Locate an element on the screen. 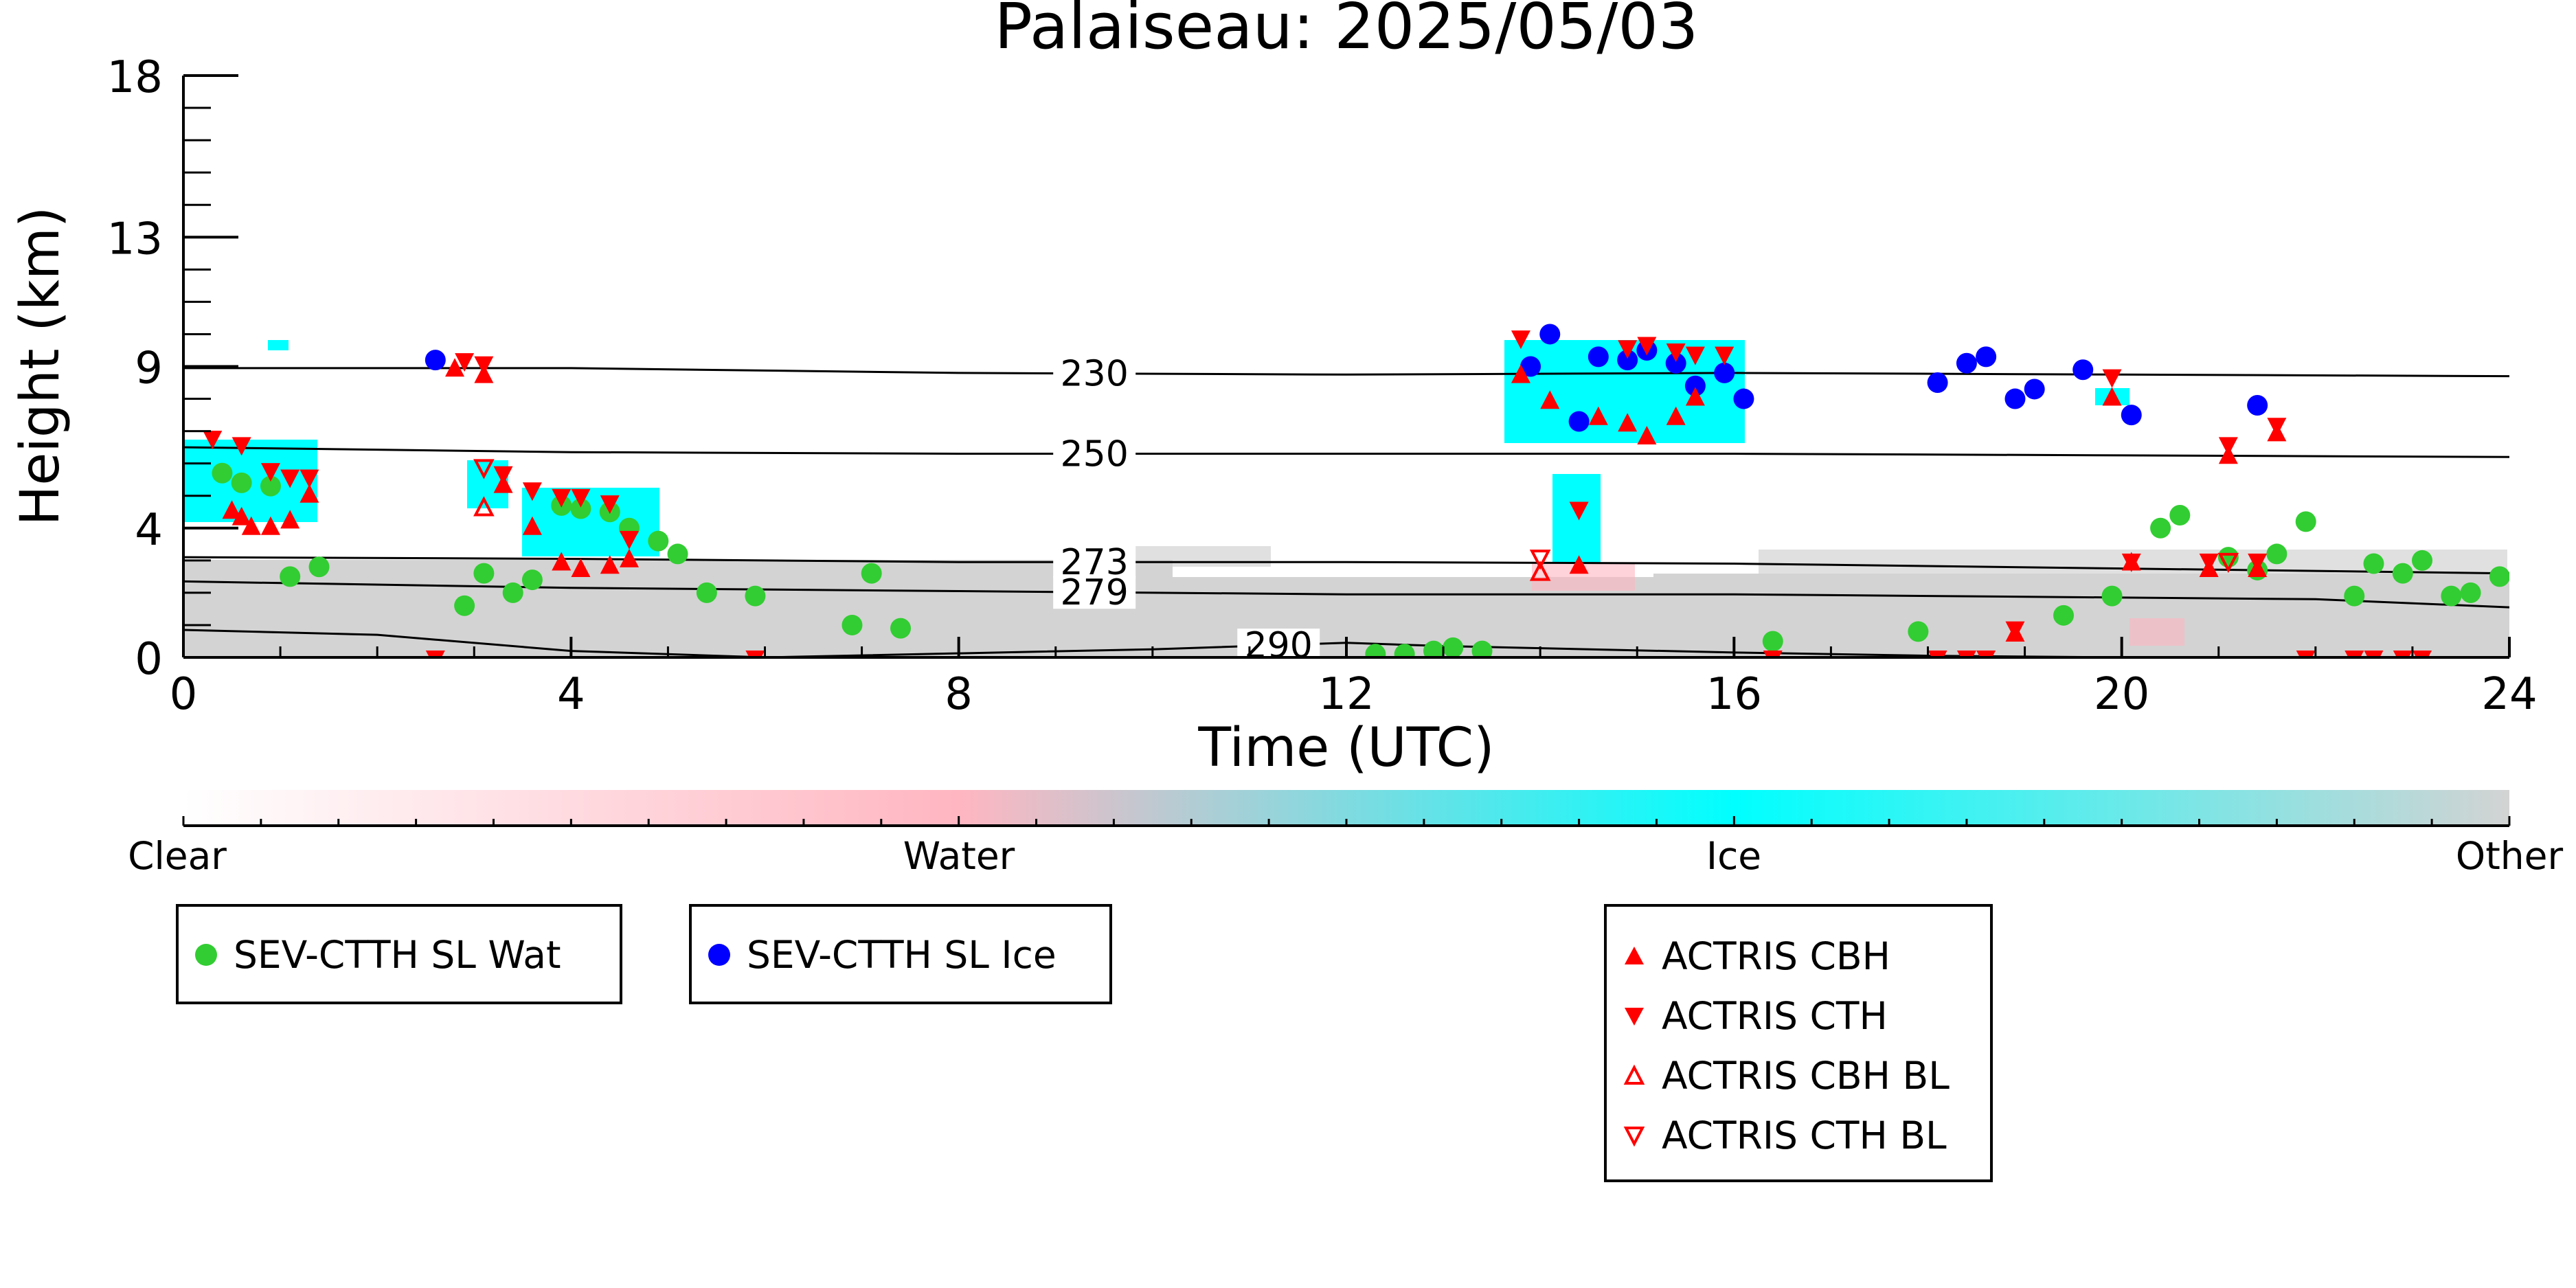  legend-item-cth: ACTRIS CTH is located at coordinates (1747, 1016).